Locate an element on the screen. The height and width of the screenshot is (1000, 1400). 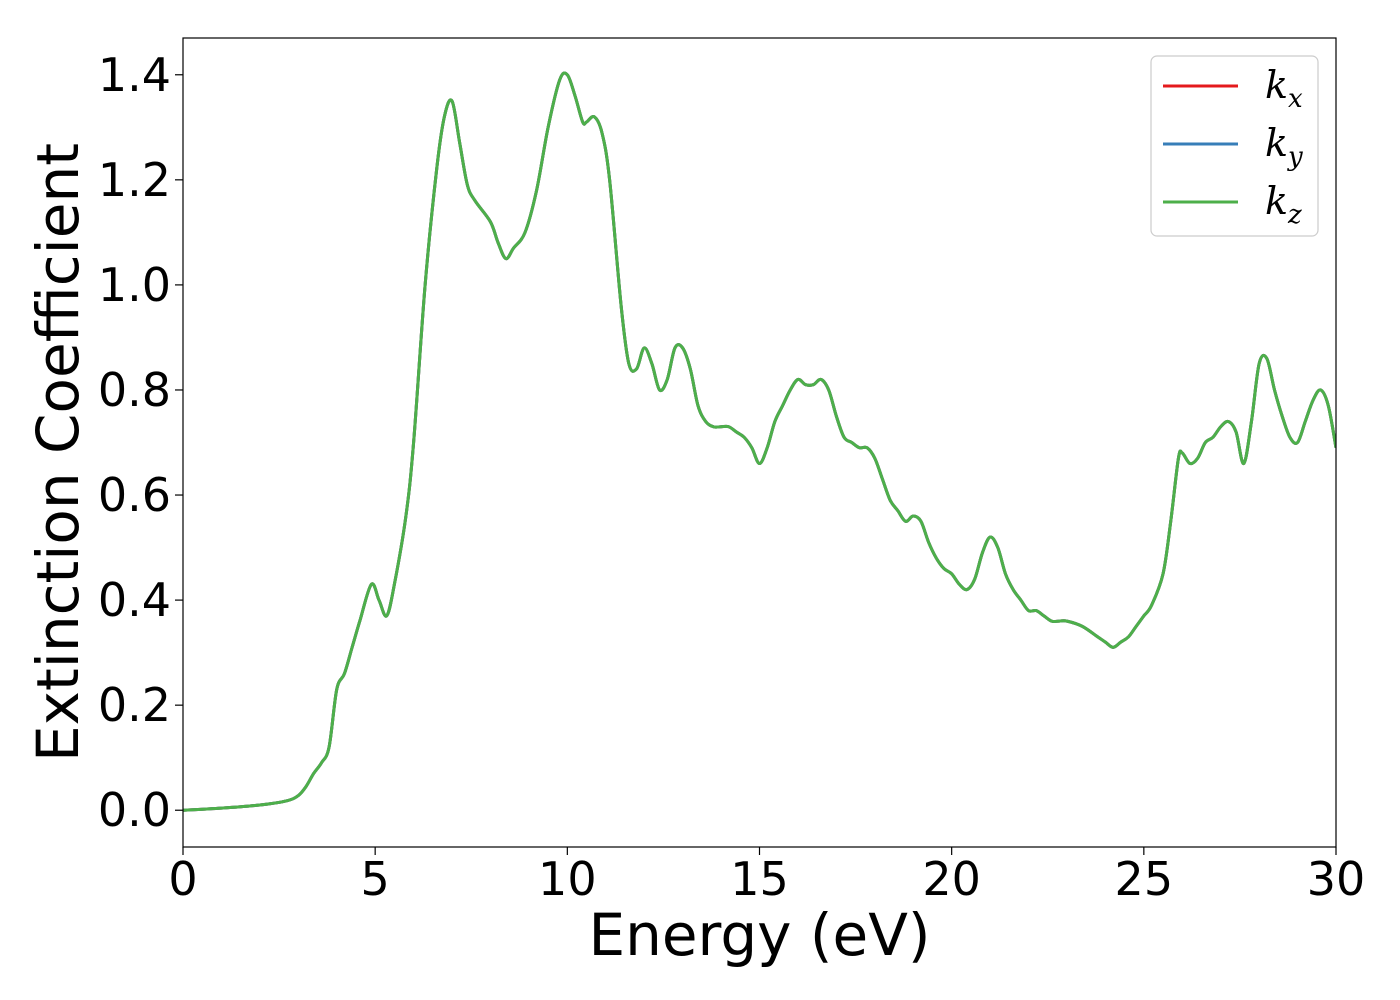
y-tick-label: 0.2 is located at coordinates (134, 705).